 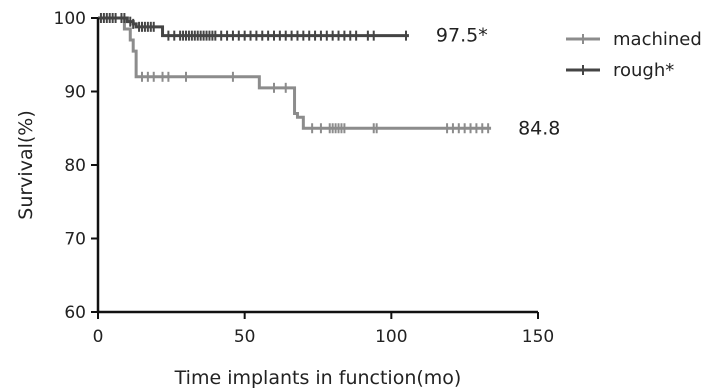 I want to click on legend-label-rough: rough*, so click(x=643, y=70).